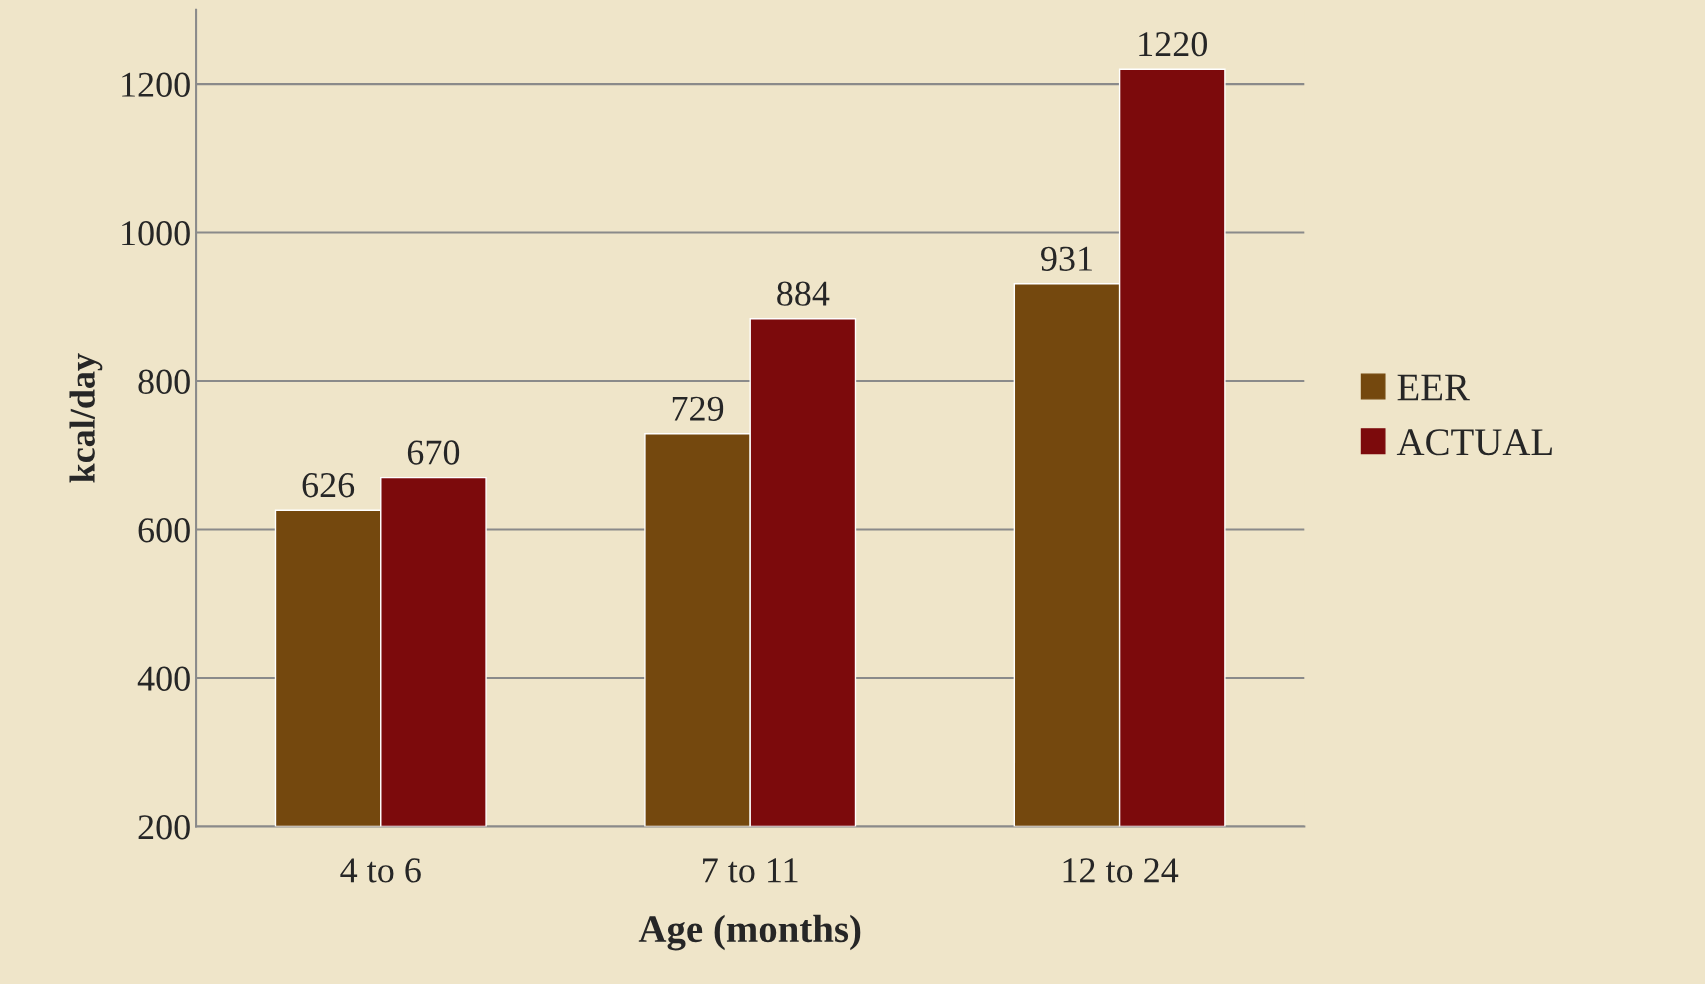 The height and width of the screenshot is (984, 1705). What do you see at coordinates (433, 452) in the screenshot?
I see `data-label: 670` at bounding box center [433, 452].